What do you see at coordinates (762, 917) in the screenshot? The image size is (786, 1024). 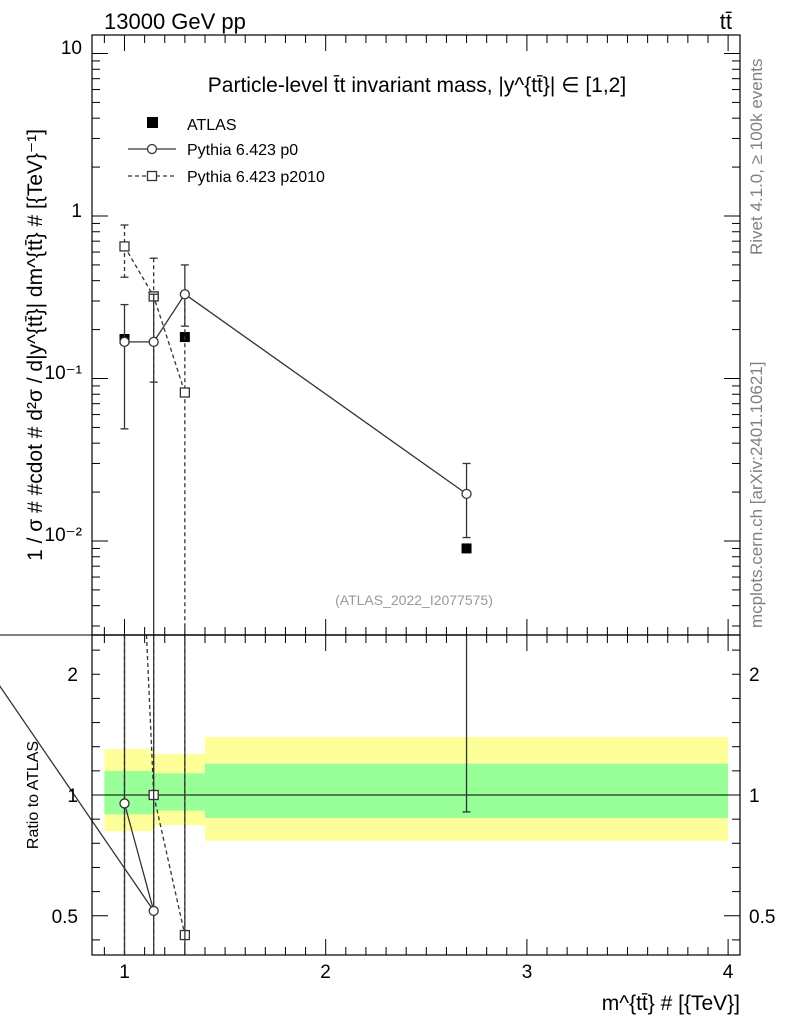 I see `ratio-y-tick-label-right: 0.5` at bounding box center [762, 917].